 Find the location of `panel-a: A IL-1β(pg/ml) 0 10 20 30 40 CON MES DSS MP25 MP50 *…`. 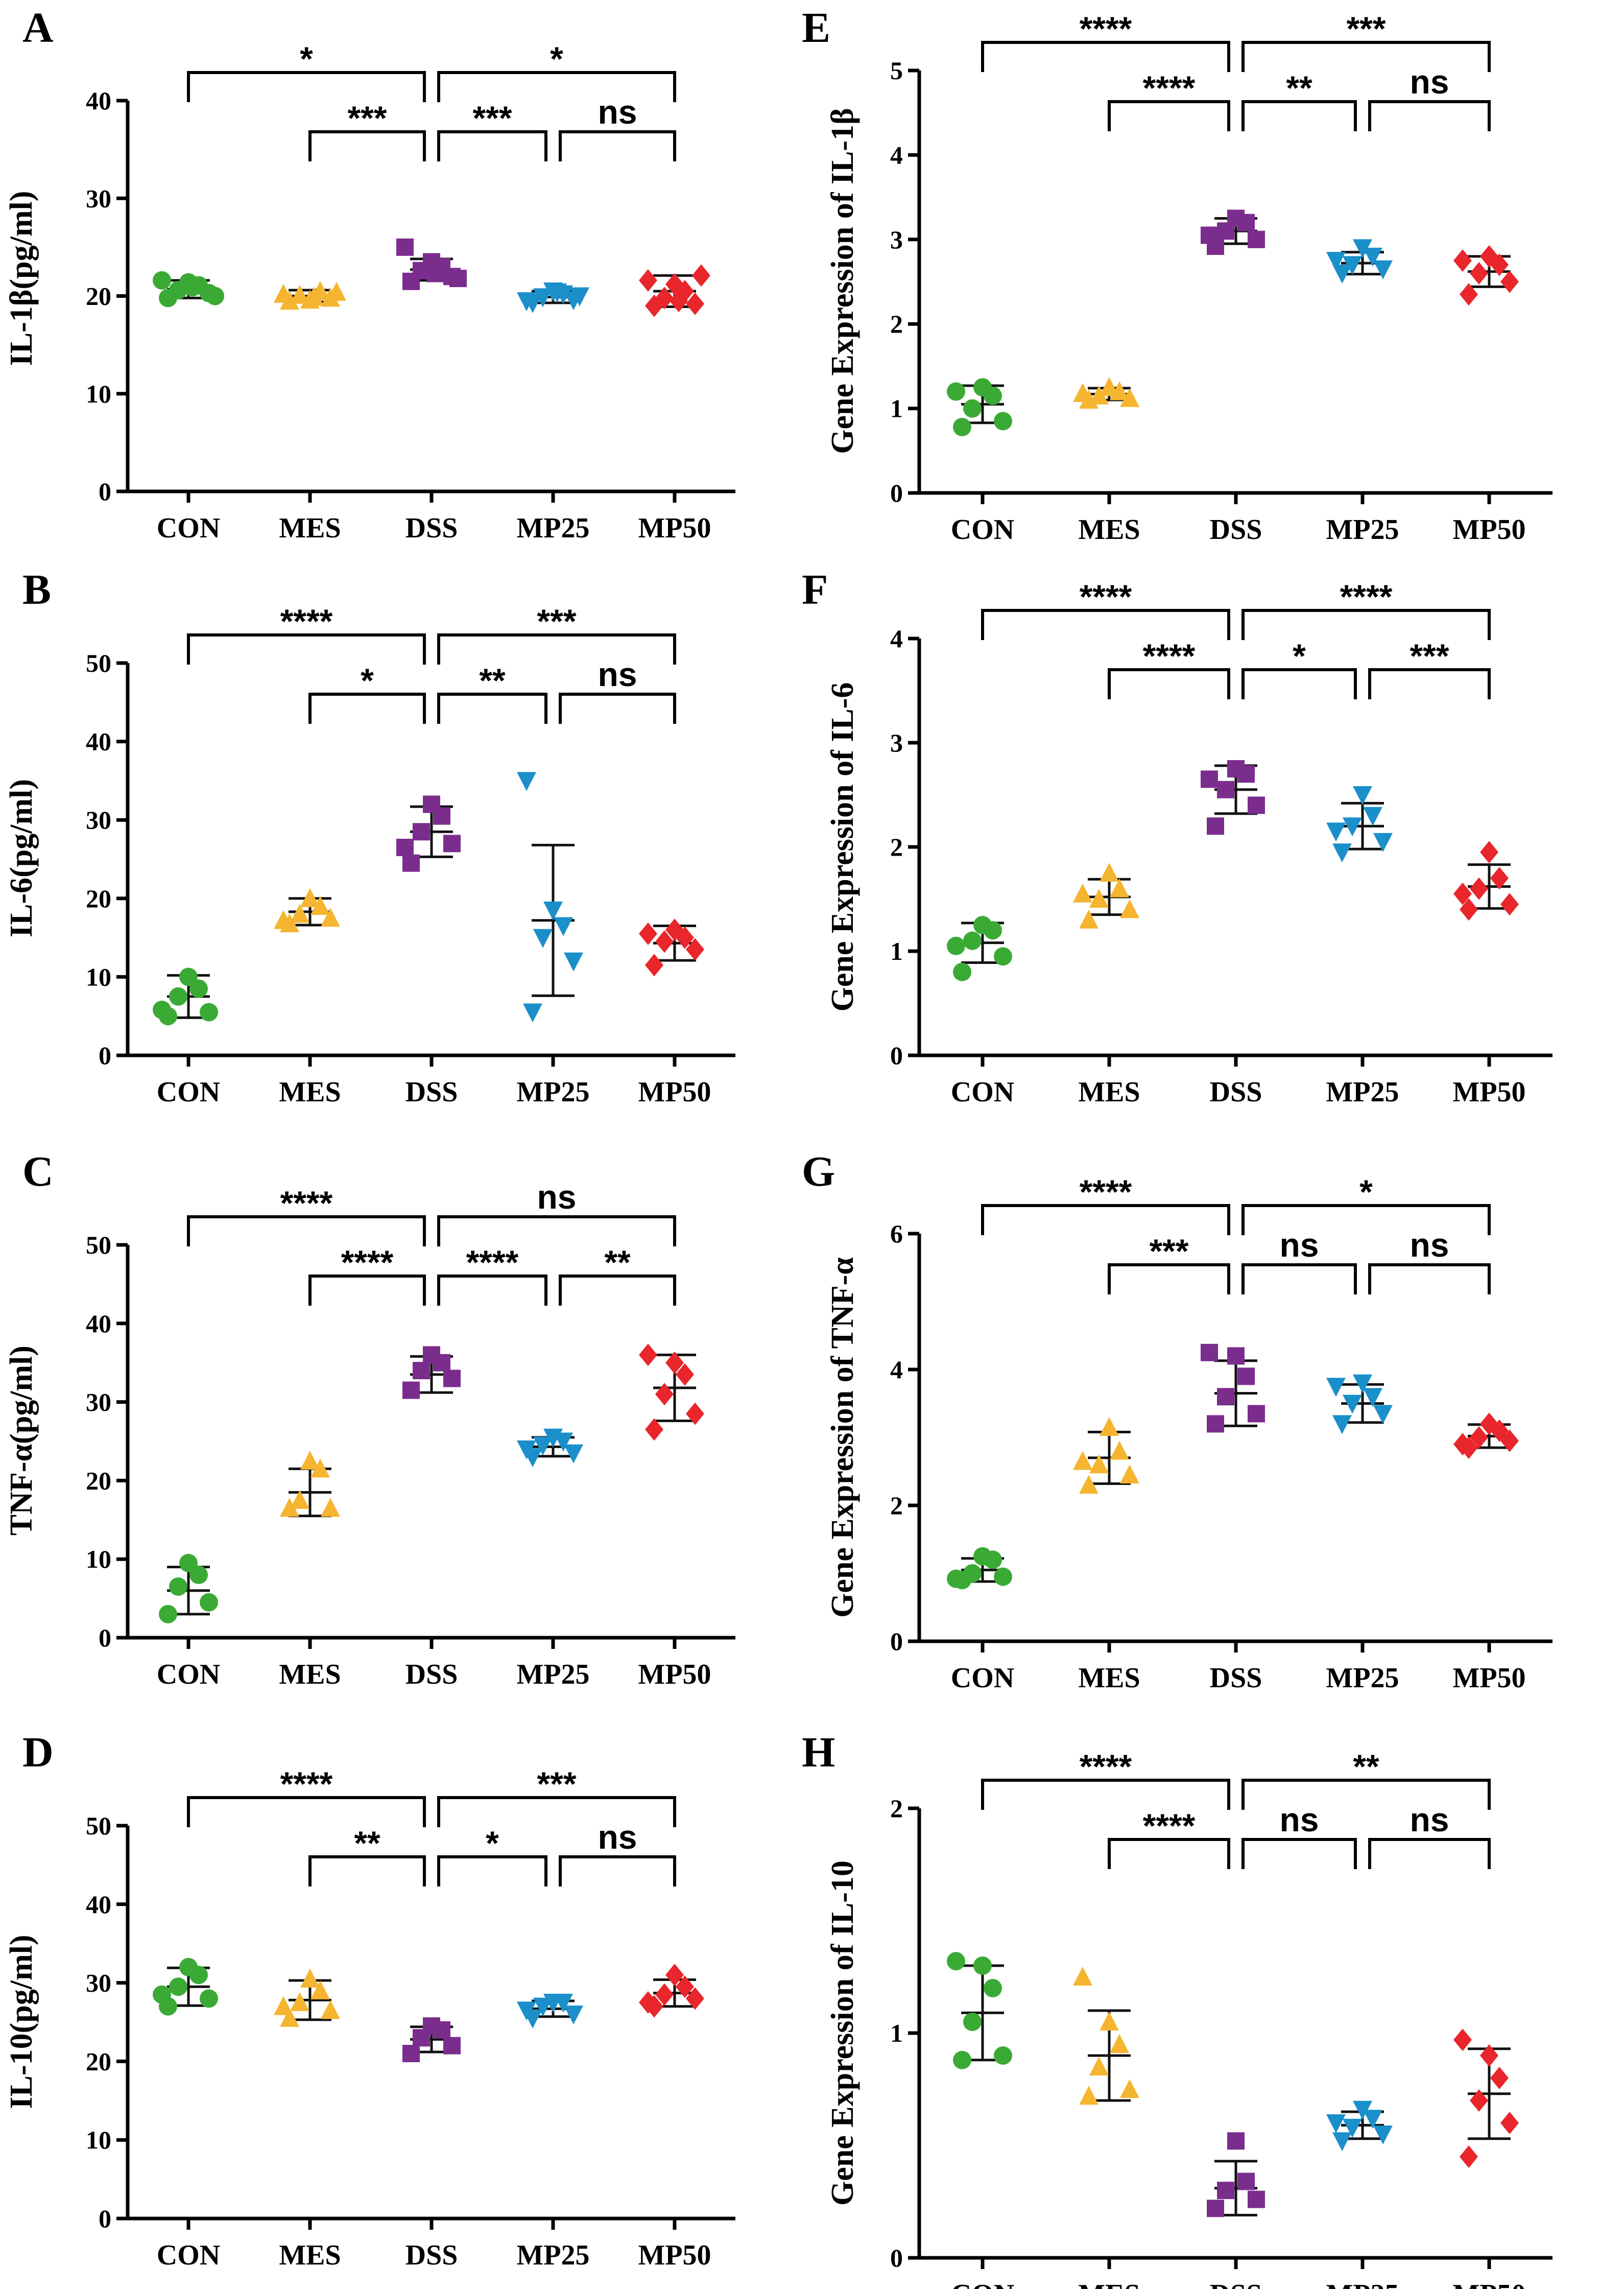

panel-a: A IL-1β(pg/ml) 0 10 20 30 40 CON MES DSS MP25 MP50 *… is located at coordinates (369, 274).